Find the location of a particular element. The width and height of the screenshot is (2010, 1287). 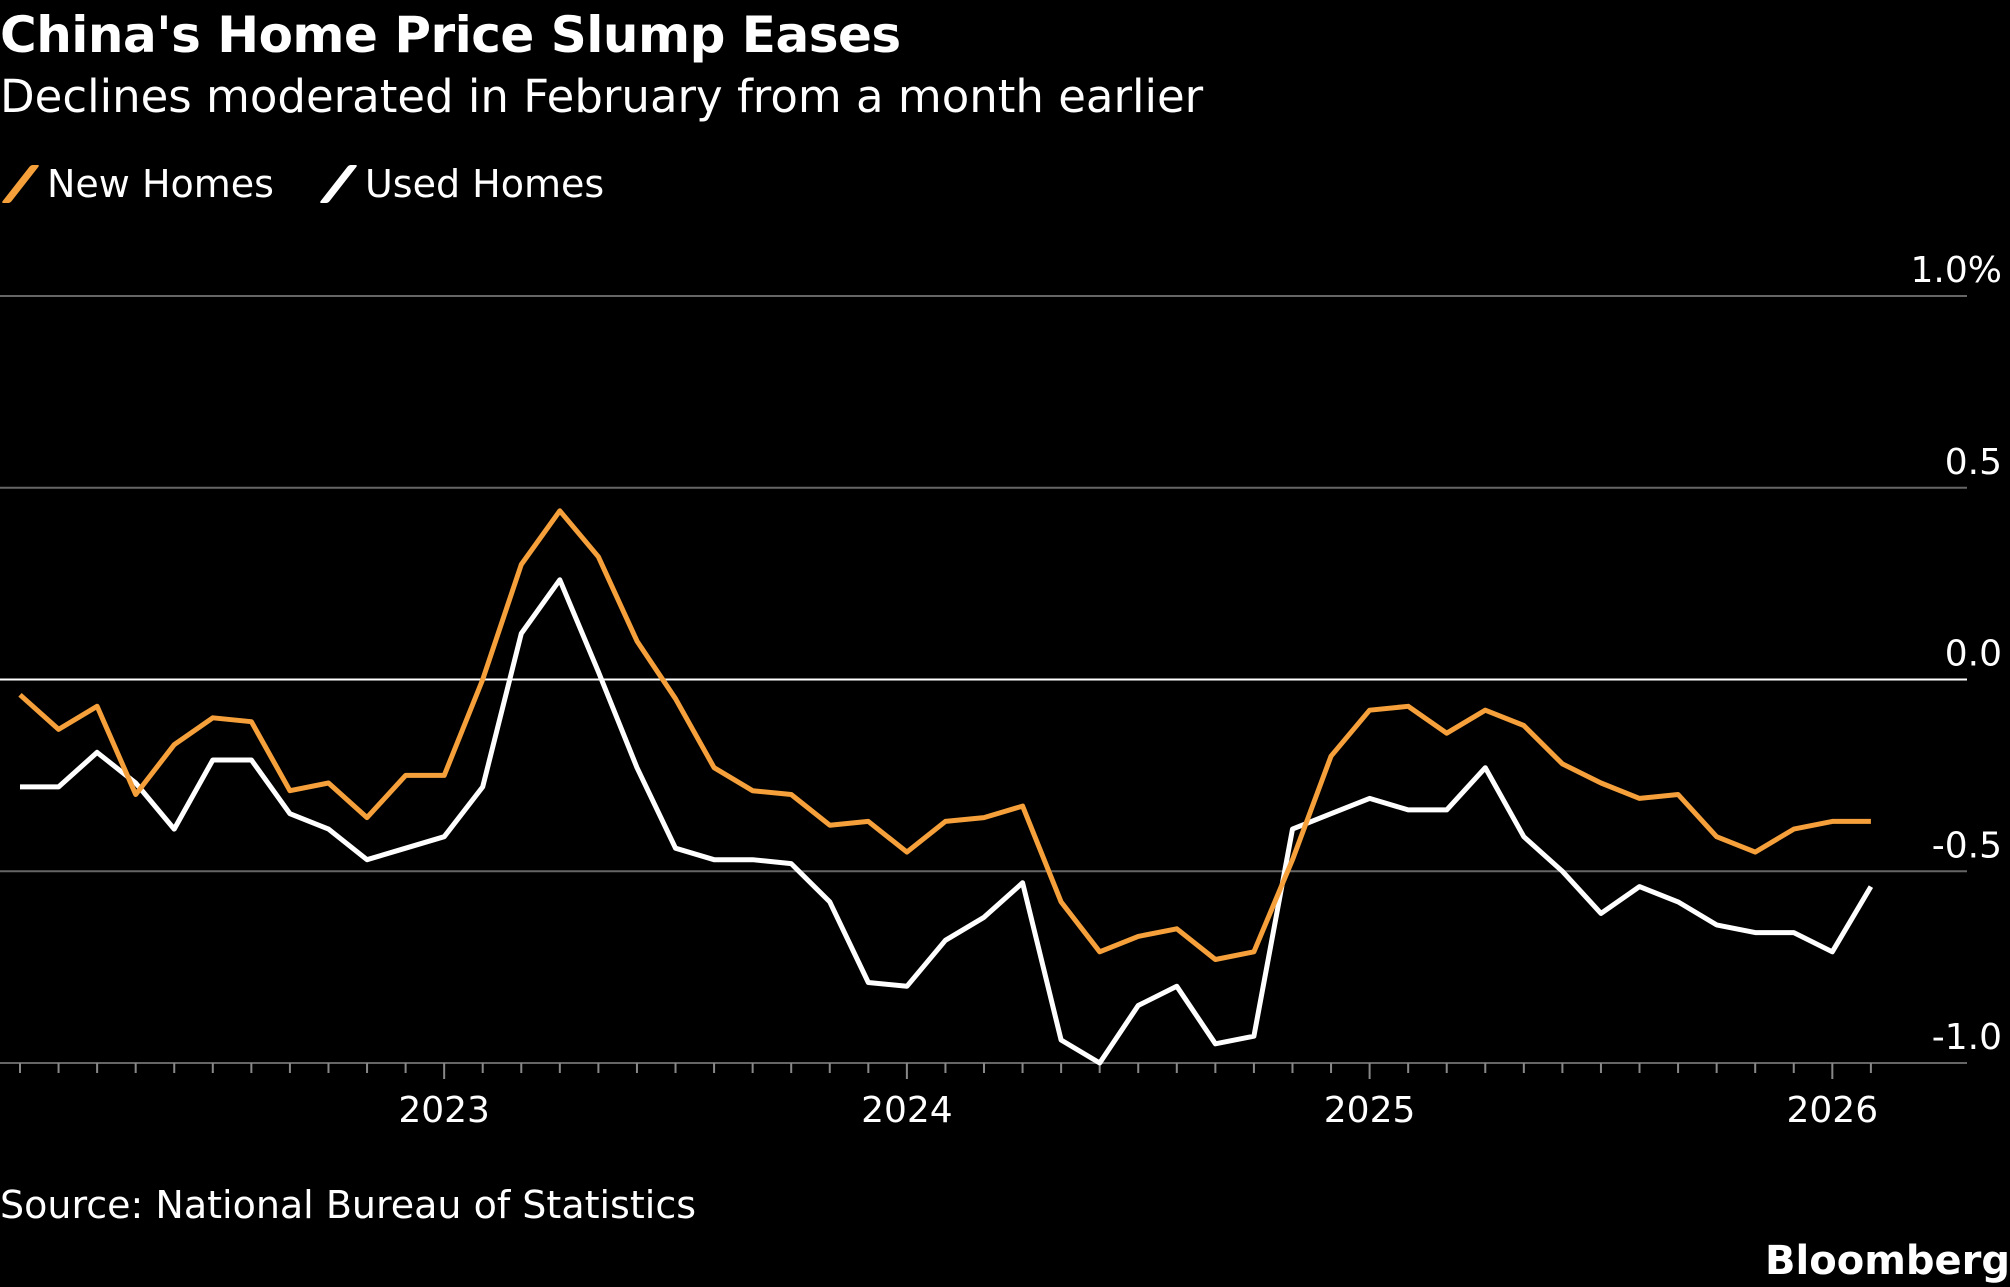

y-tick-label: -1.0 is located at coordinates (1967, 1037).